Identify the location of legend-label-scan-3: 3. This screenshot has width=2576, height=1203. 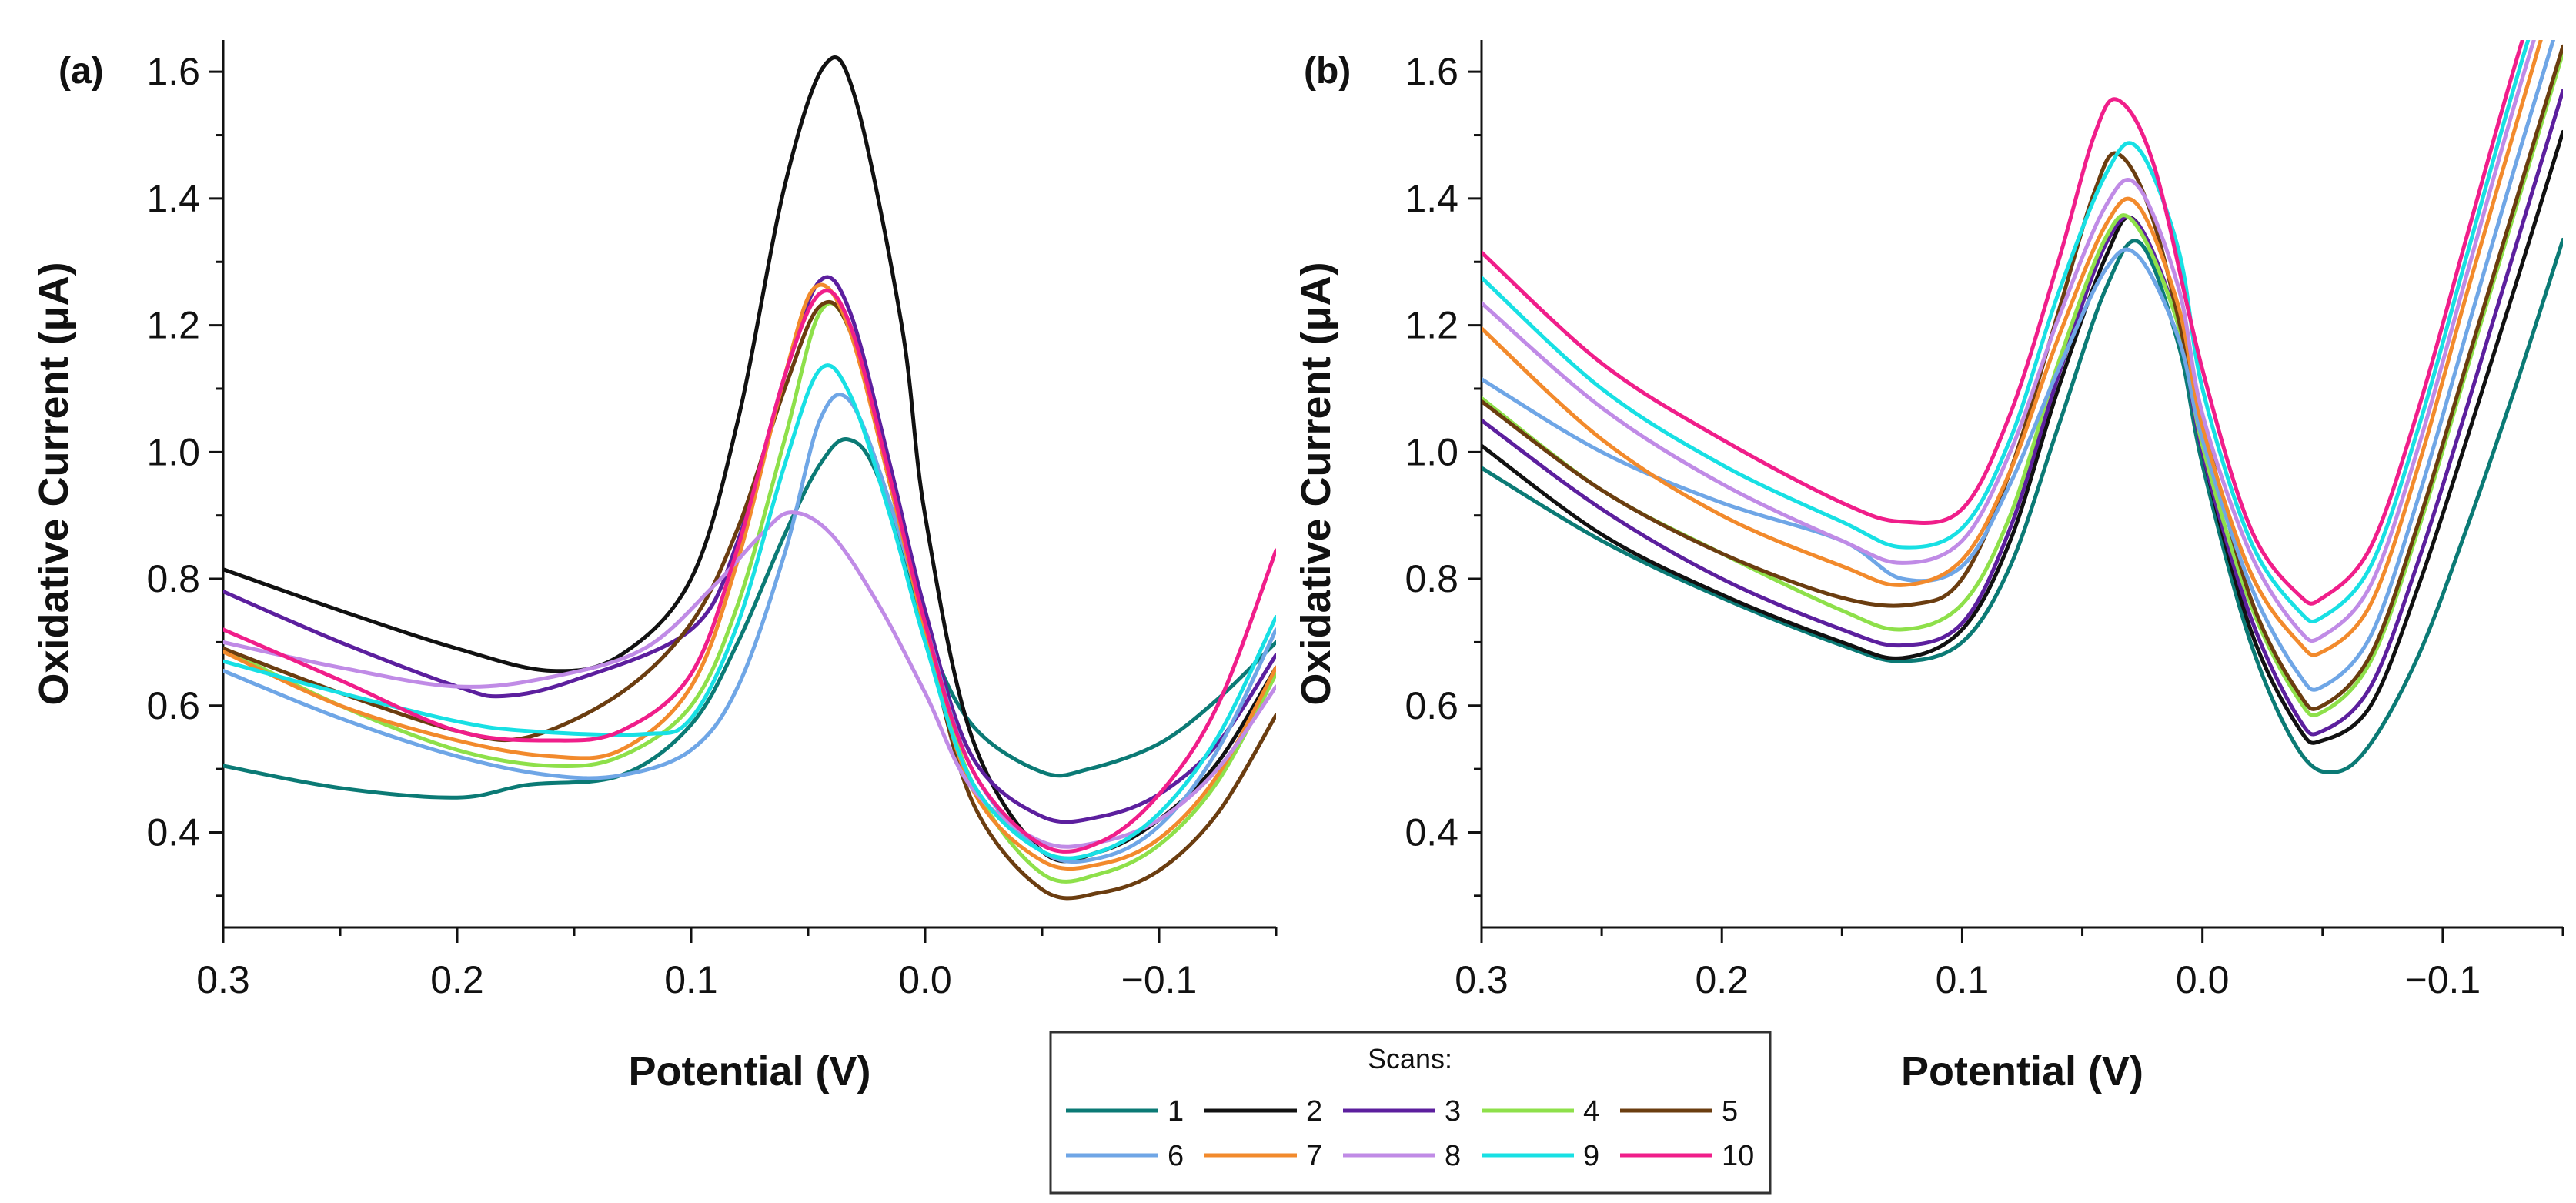
(1453, 1112).